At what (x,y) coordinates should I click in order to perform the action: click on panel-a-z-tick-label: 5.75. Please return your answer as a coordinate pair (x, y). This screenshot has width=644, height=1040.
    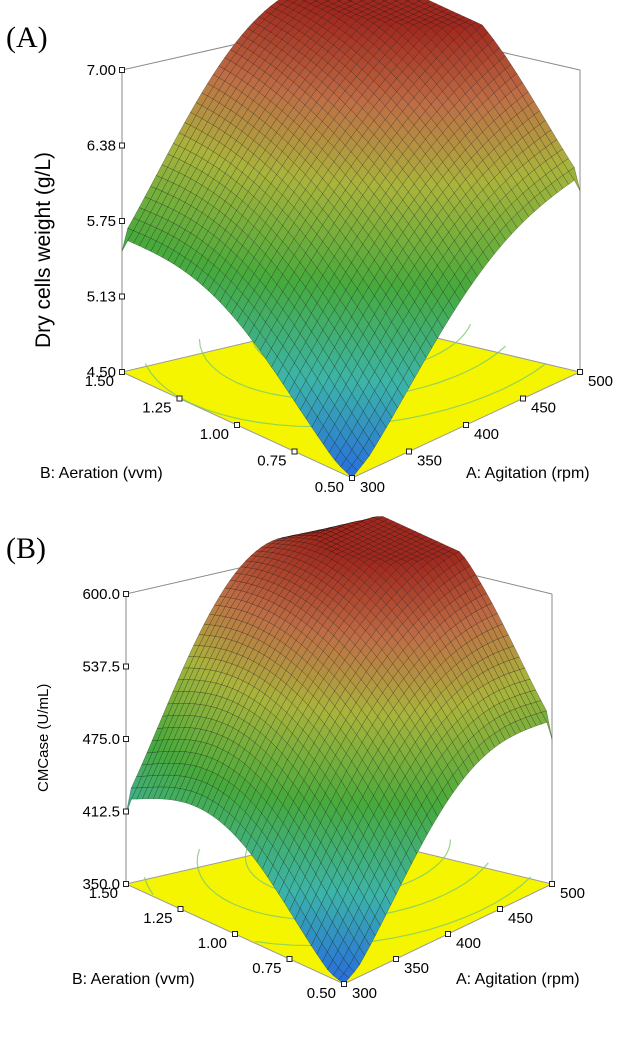
    Looking at the image, I should click on (101, 221).